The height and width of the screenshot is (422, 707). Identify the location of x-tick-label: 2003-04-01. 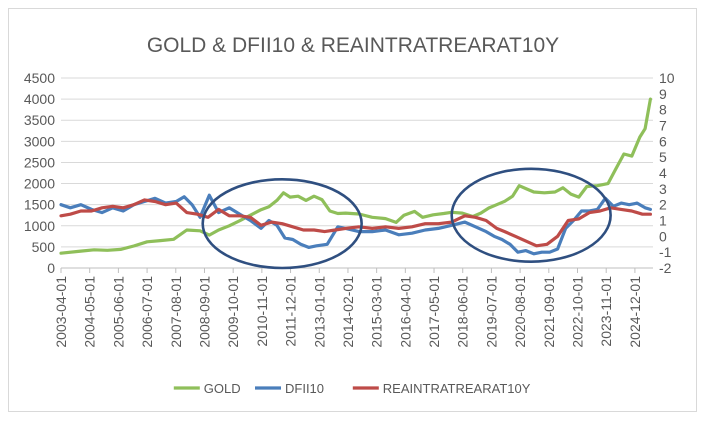
(61, 312).